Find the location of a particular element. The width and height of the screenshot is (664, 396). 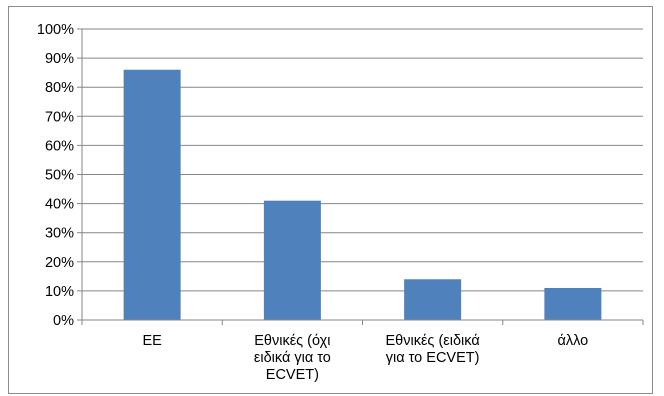

y-tick-label: 10% is located at coordinates (59, 292).